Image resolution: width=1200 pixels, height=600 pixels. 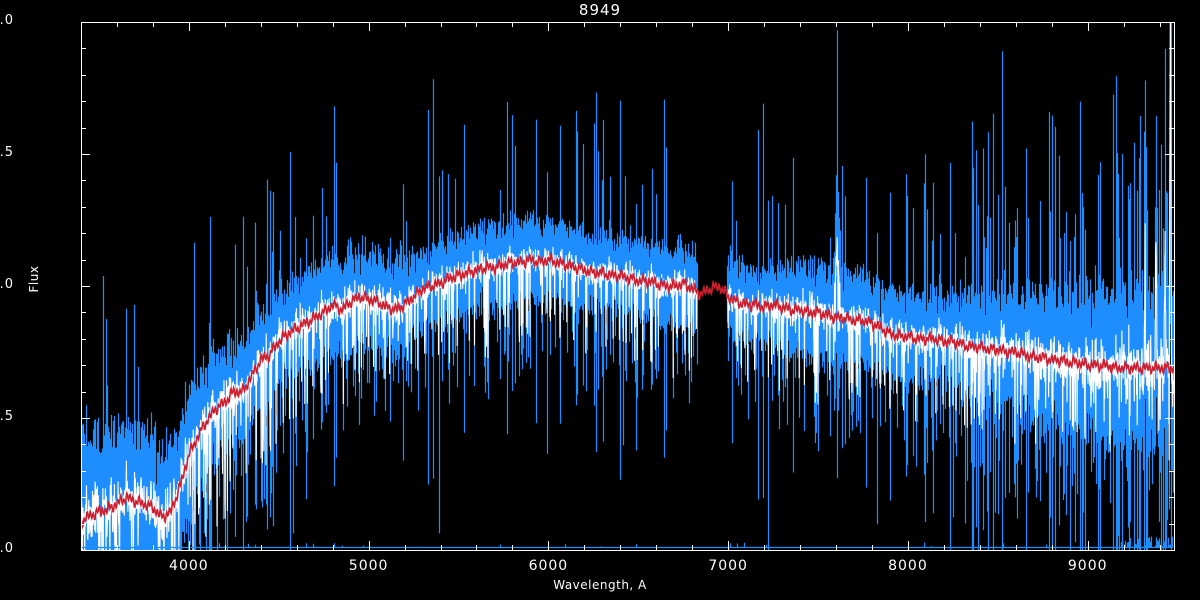 What do you see at coordinates (1087, 566) in the screenshot?
I see `x-tick-label: 9000` at bounding box center [1087, 566].